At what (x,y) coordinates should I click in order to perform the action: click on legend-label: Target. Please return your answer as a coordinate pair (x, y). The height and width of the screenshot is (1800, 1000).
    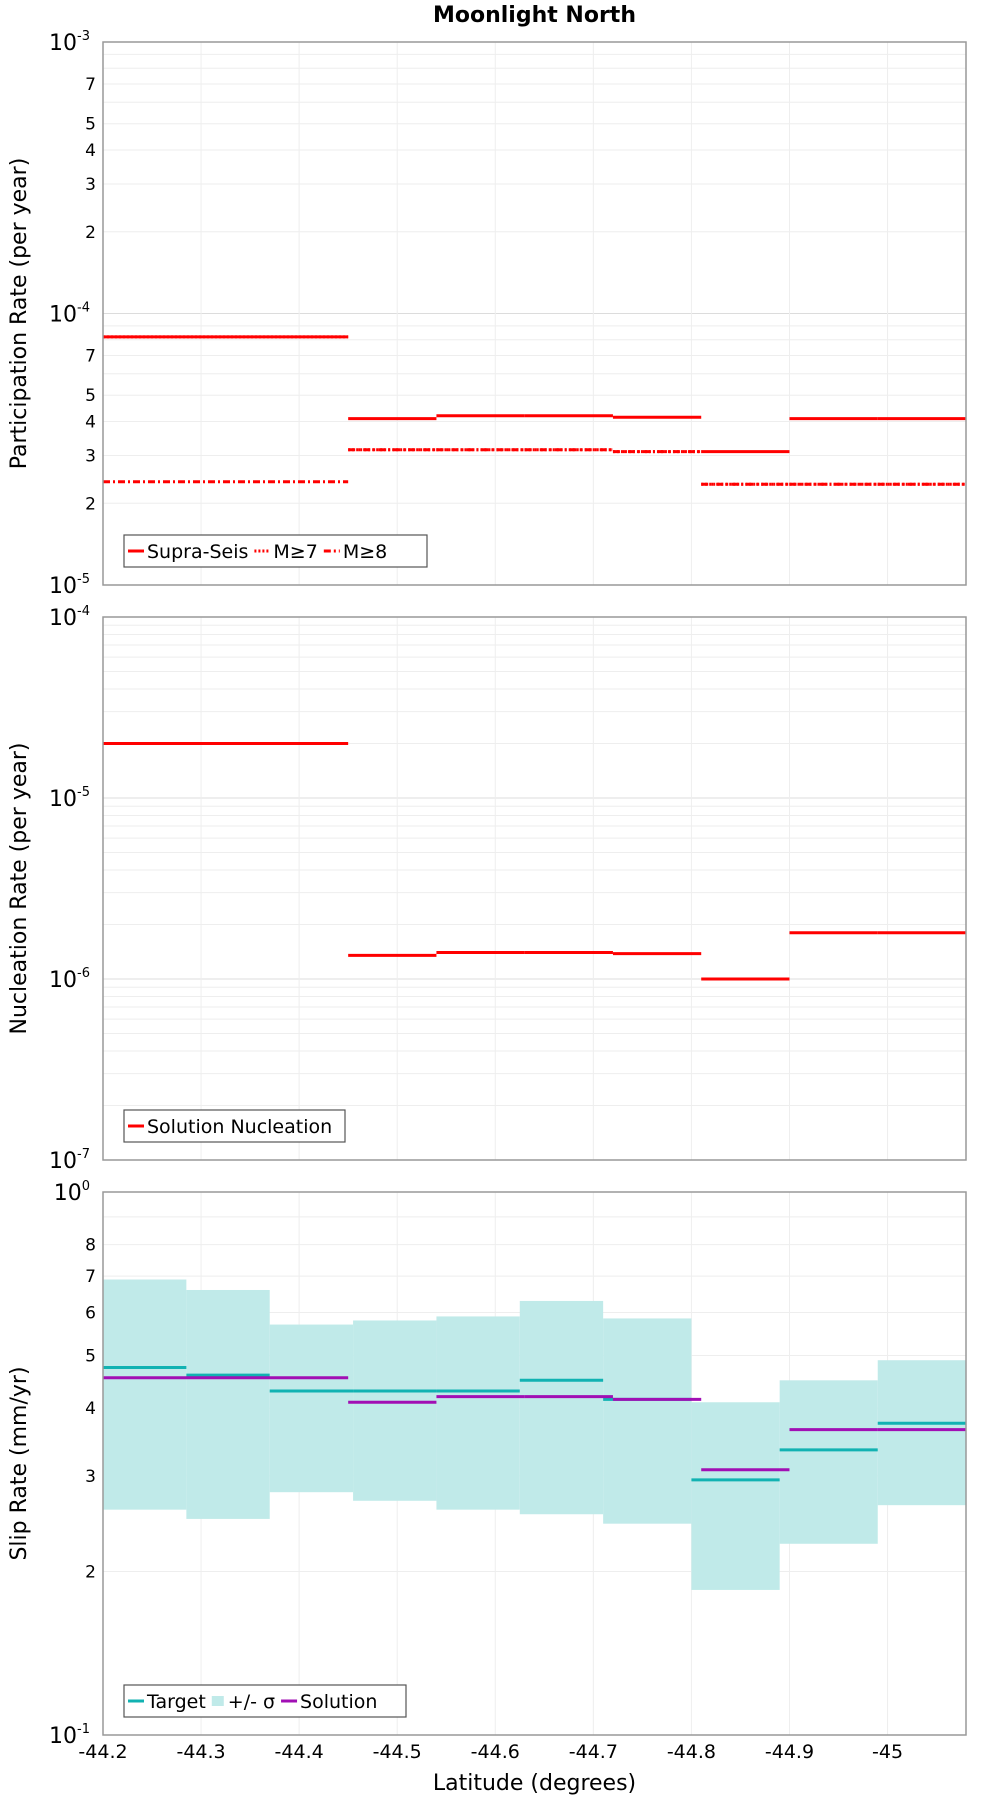
    Looking at the image, I should click on (176, 1702).